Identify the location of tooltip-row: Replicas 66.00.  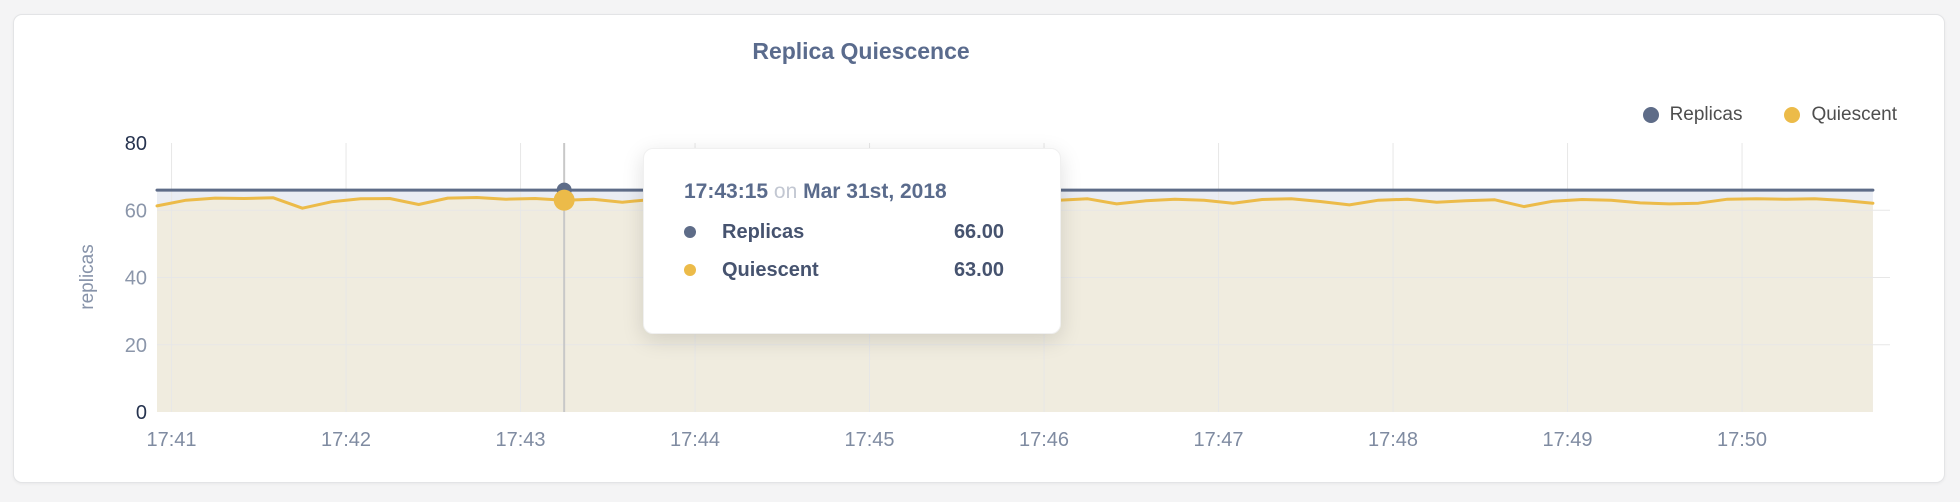
(844, 232).